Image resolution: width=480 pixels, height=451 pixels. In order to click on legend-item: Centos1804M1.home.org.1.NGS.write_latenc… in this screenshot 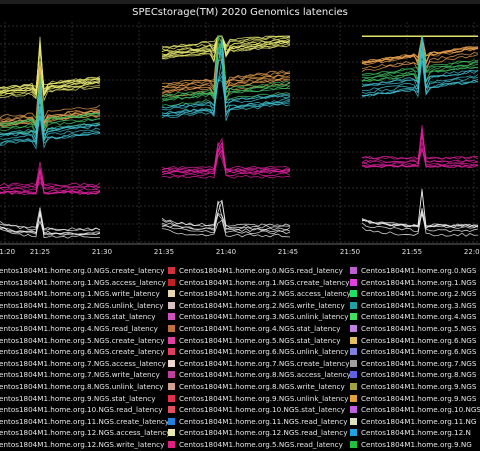, I will do `click(80, 293)`.